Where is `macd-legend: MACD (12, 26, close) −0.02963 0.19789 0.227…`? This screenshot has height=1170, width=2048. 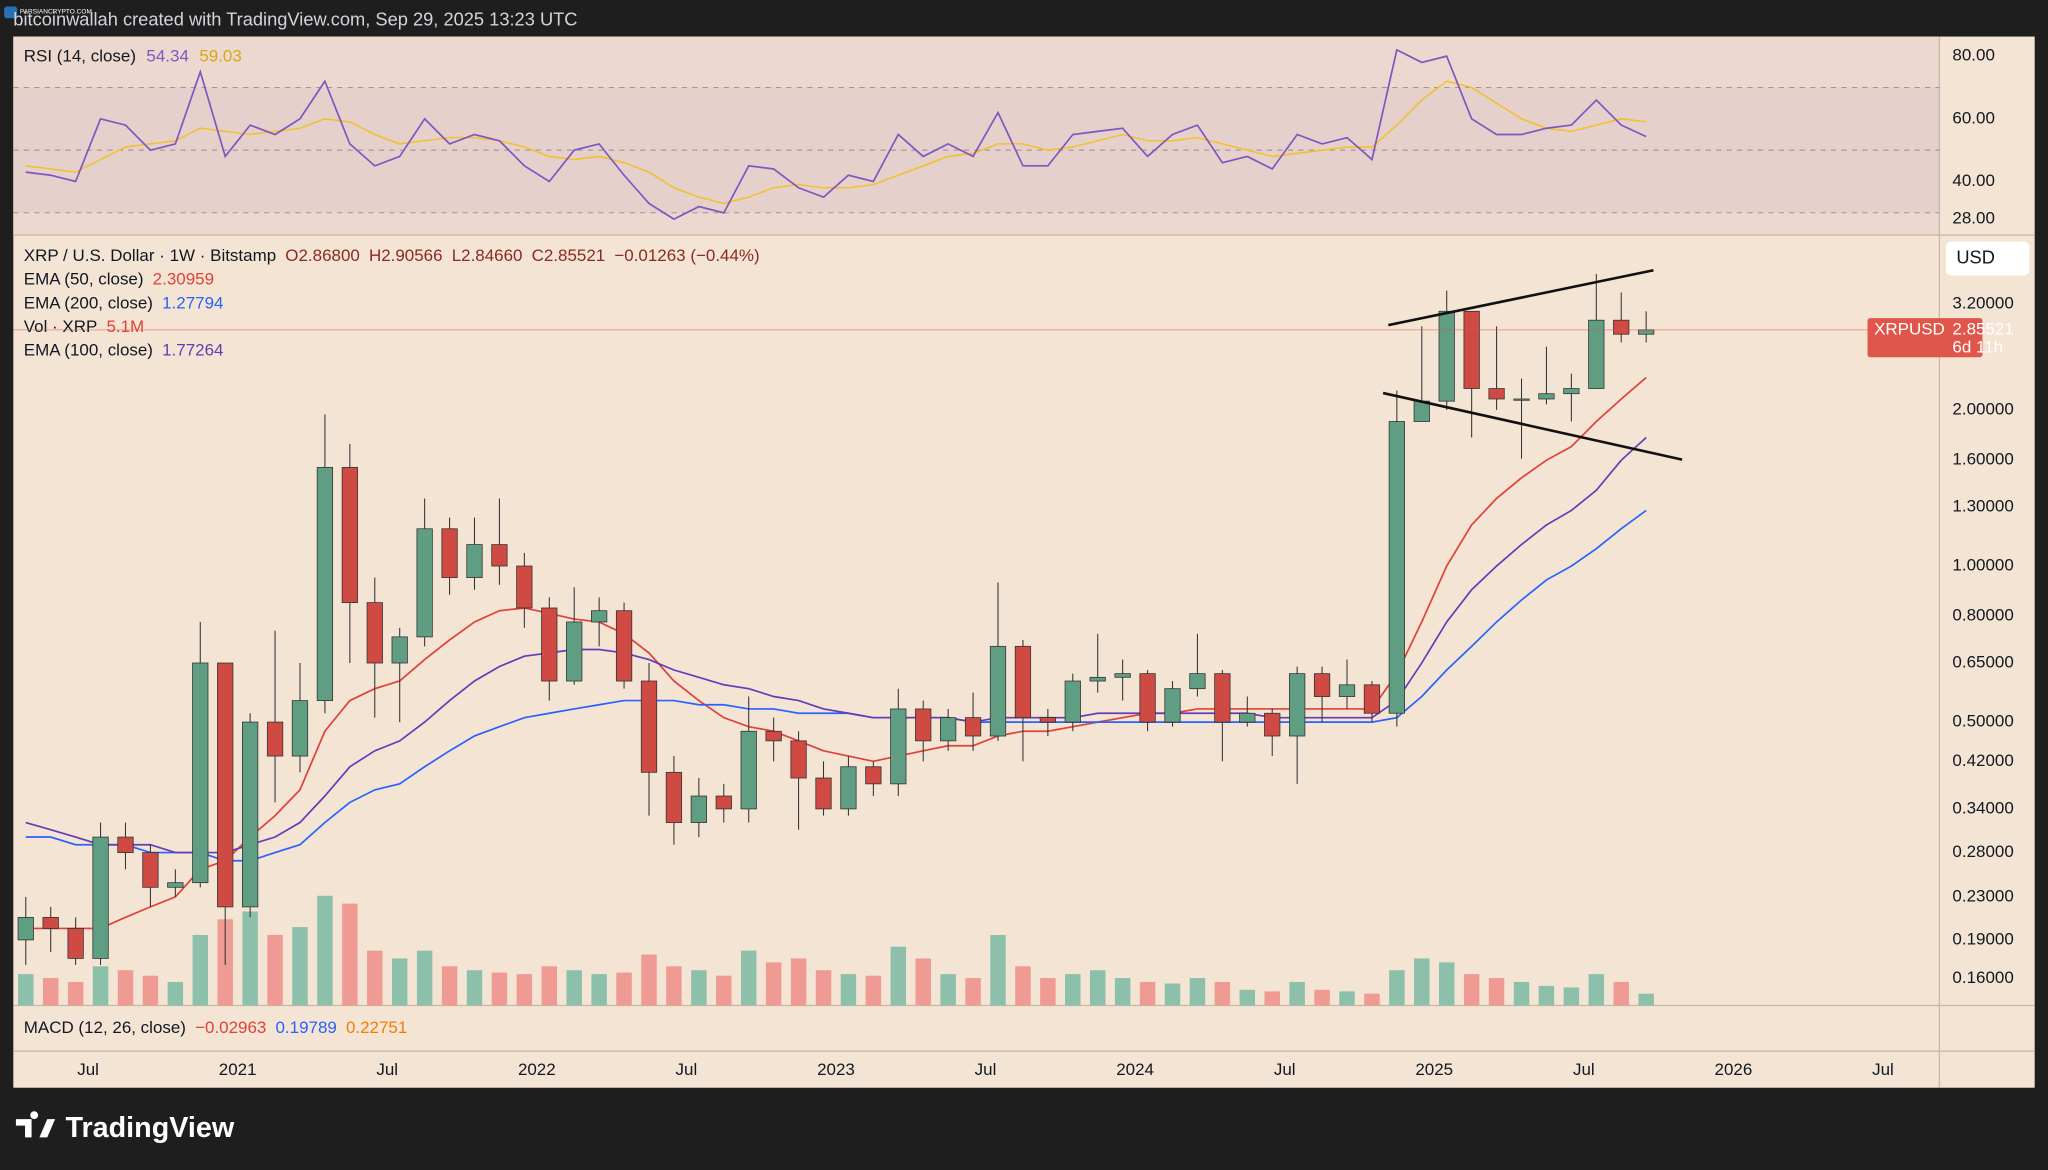
macd-legend: MACD (12, 26, close) −0.02963 0.19789 0.227… is located at coordinates (216, 1027).